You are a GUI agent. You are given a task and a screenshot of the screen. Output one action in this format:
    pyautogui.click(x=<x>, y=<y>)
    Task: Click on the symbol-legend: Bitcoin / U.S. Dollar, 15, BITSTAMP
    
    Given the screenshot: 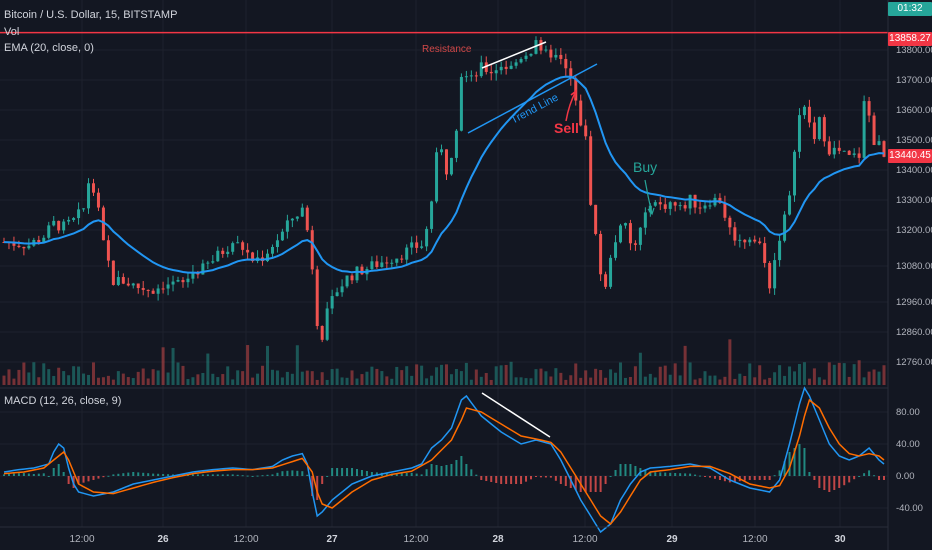 What is the action you would take?
    pyautogui.click(x=91, y=15)
    